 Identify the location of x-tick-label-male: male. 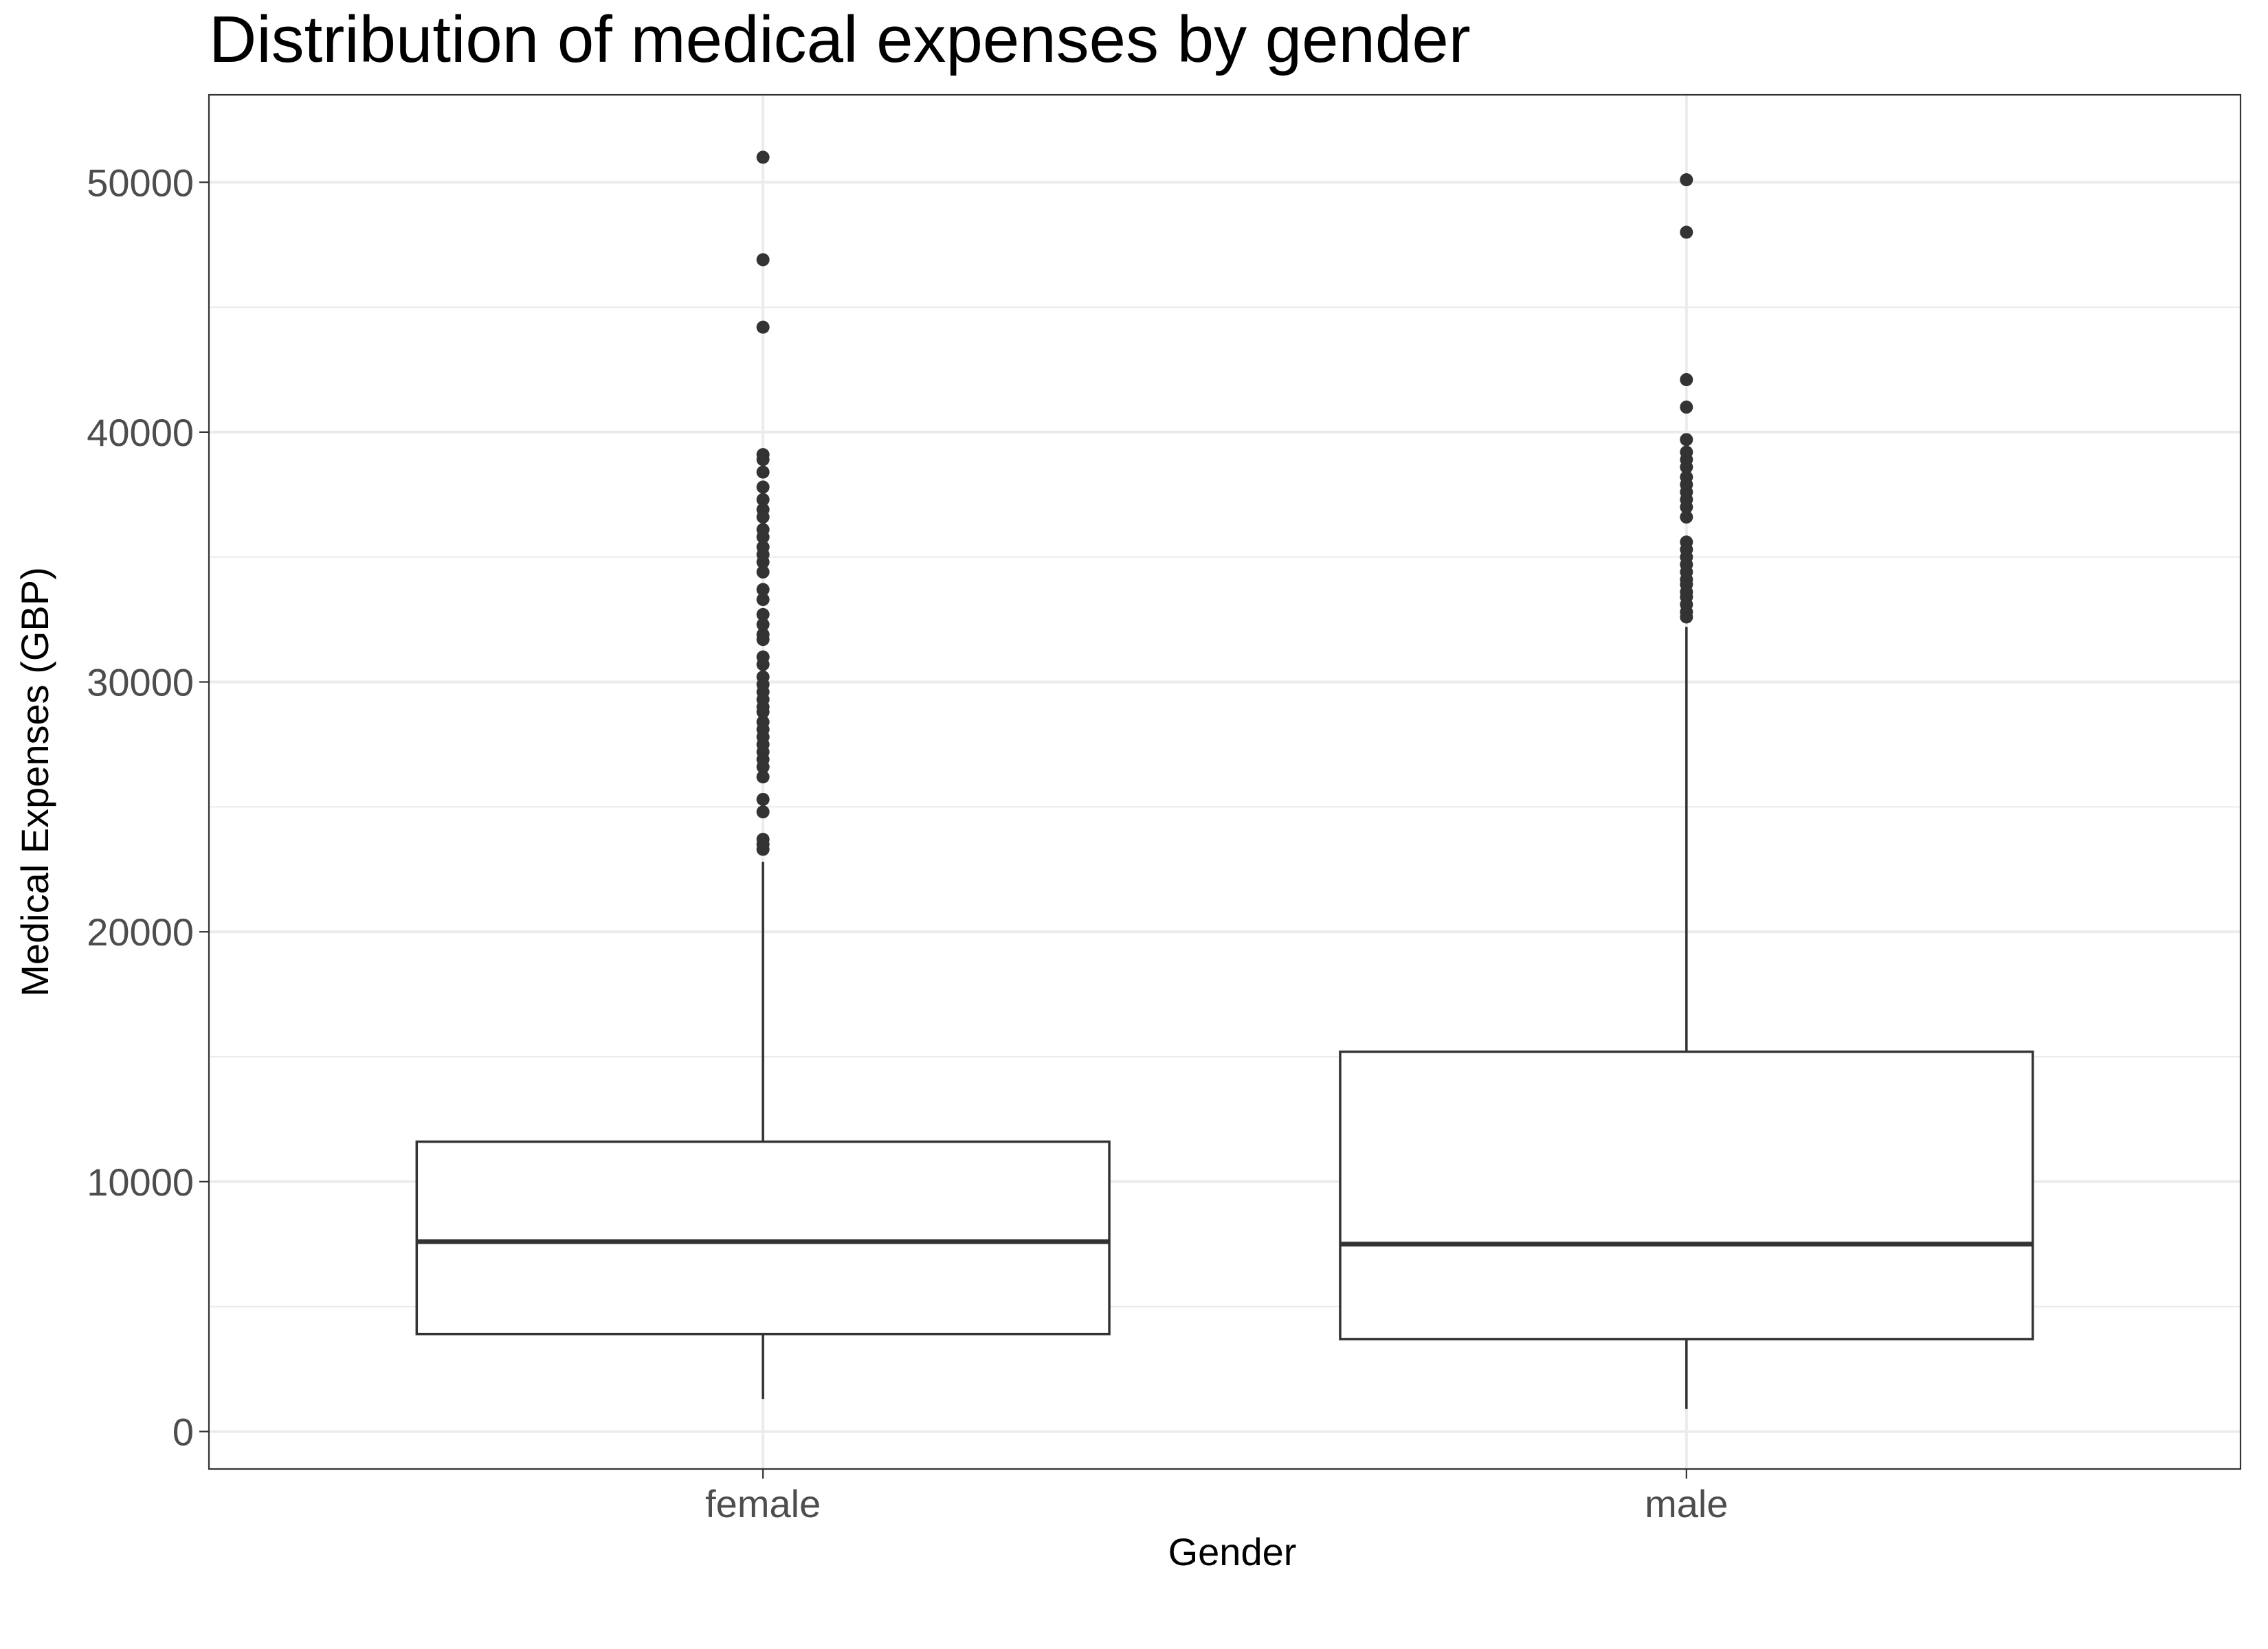
(1686, 1503).